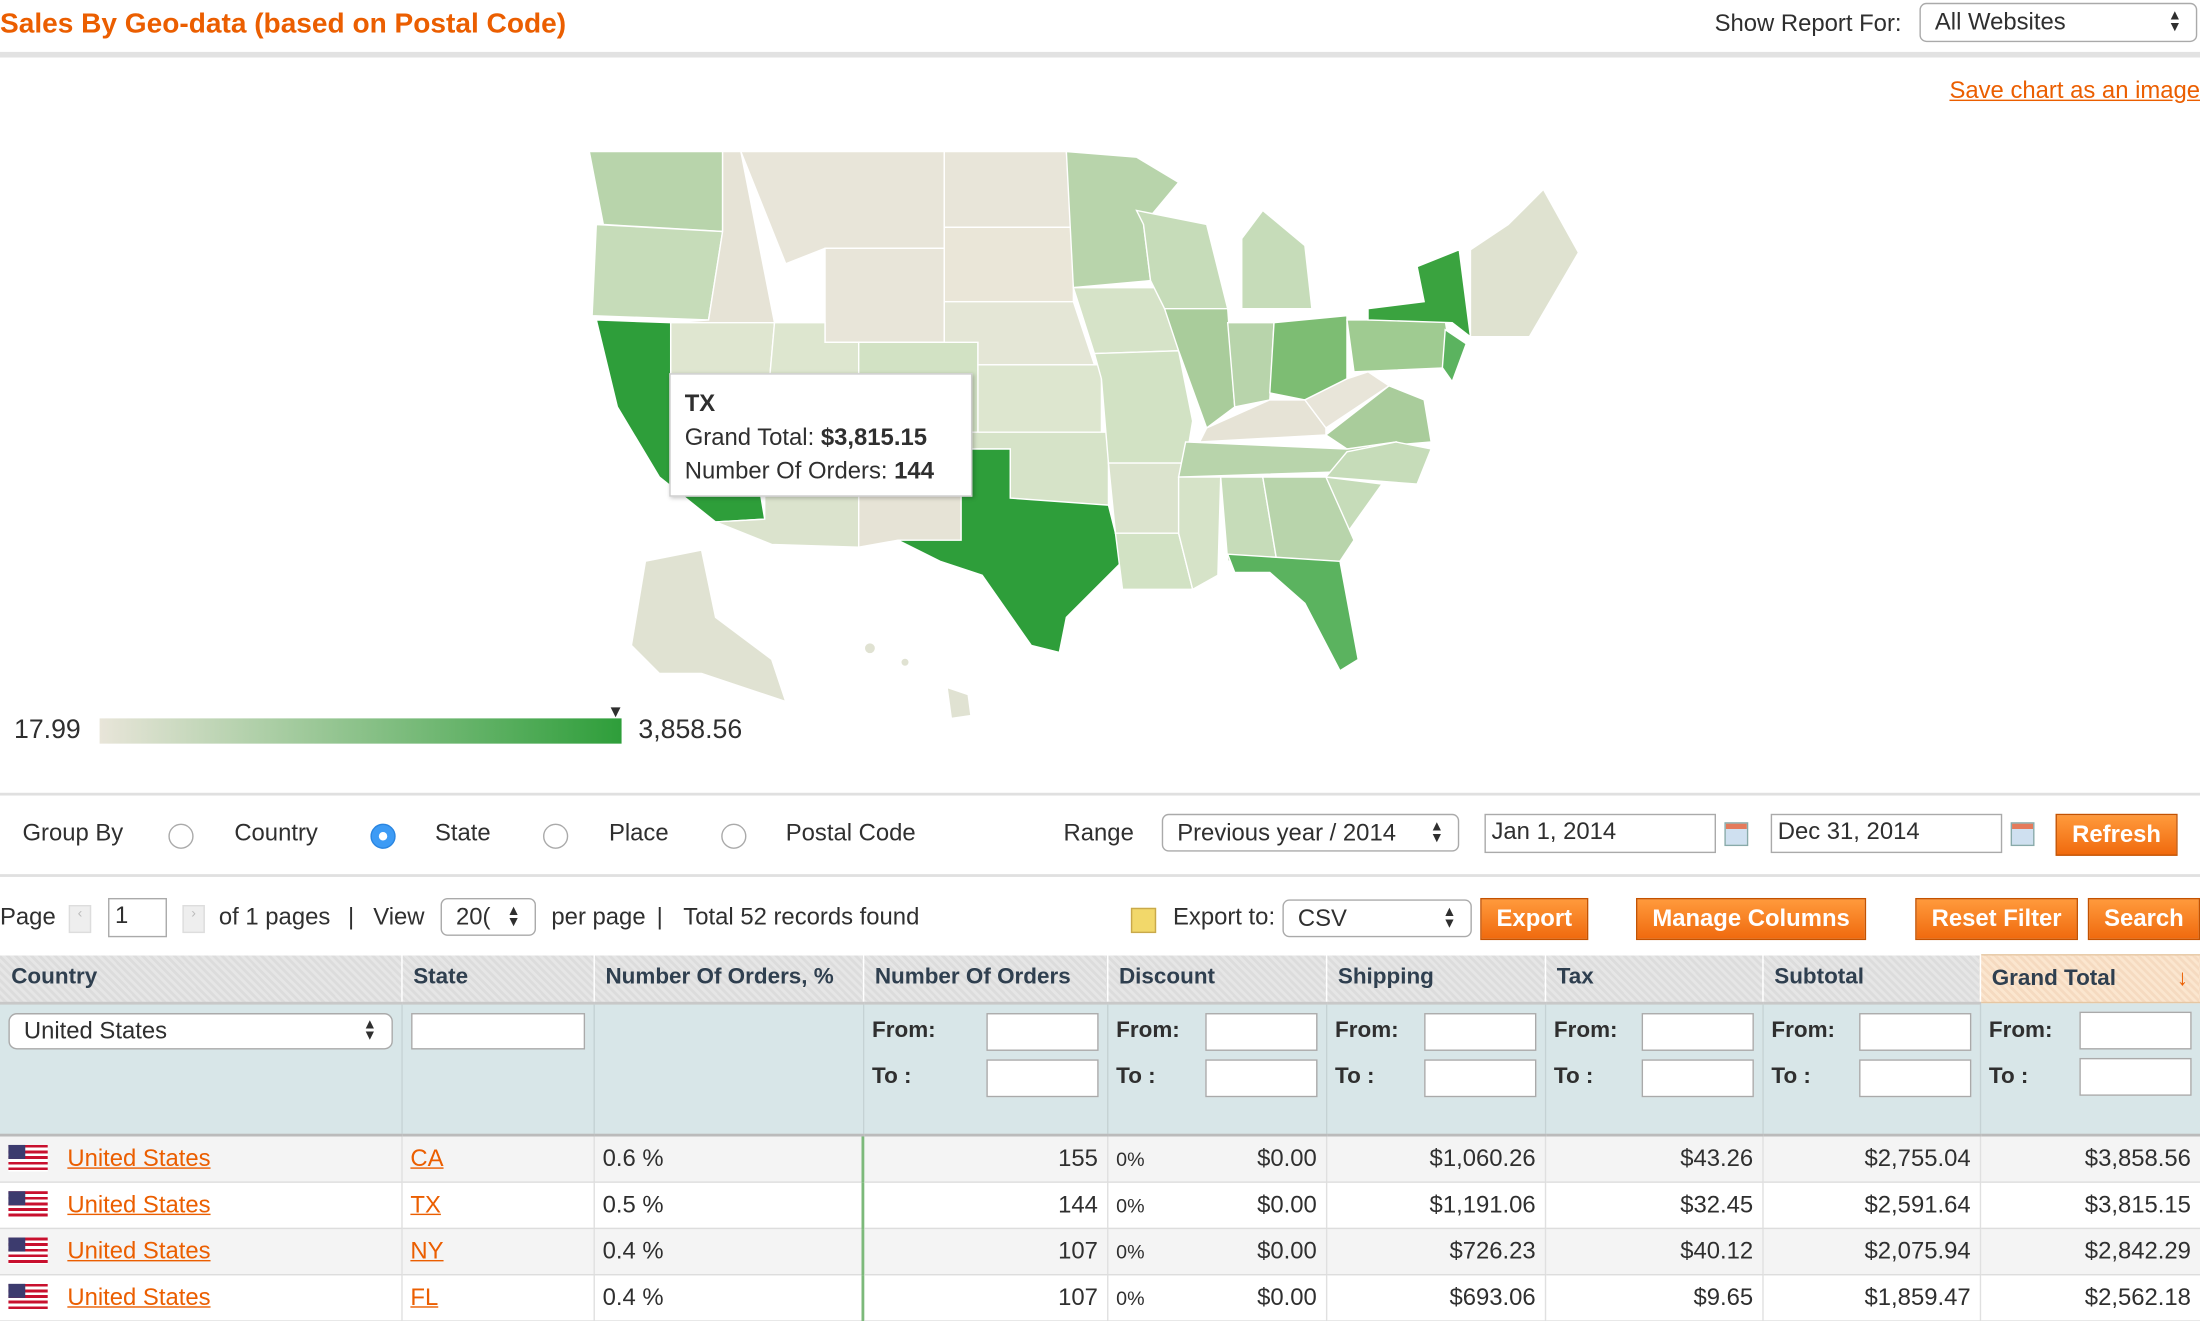  Describe the element at coordinates (598, 917) in the screenshot. I see `per-page-label: per page` at that location.